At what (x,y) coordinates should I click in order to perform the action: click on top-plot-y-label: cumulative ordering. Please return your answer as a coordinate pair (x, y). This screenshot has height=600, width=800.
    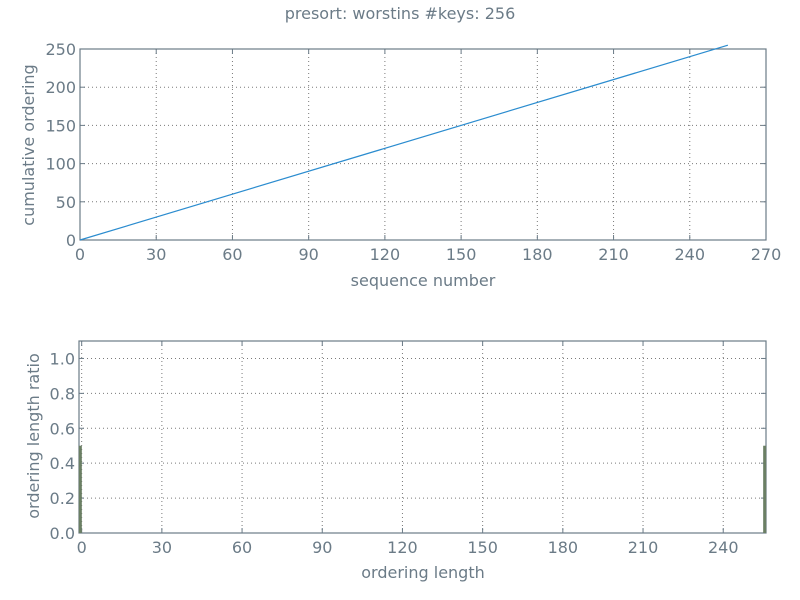
    Looking at the image, I should click on (28, 144).